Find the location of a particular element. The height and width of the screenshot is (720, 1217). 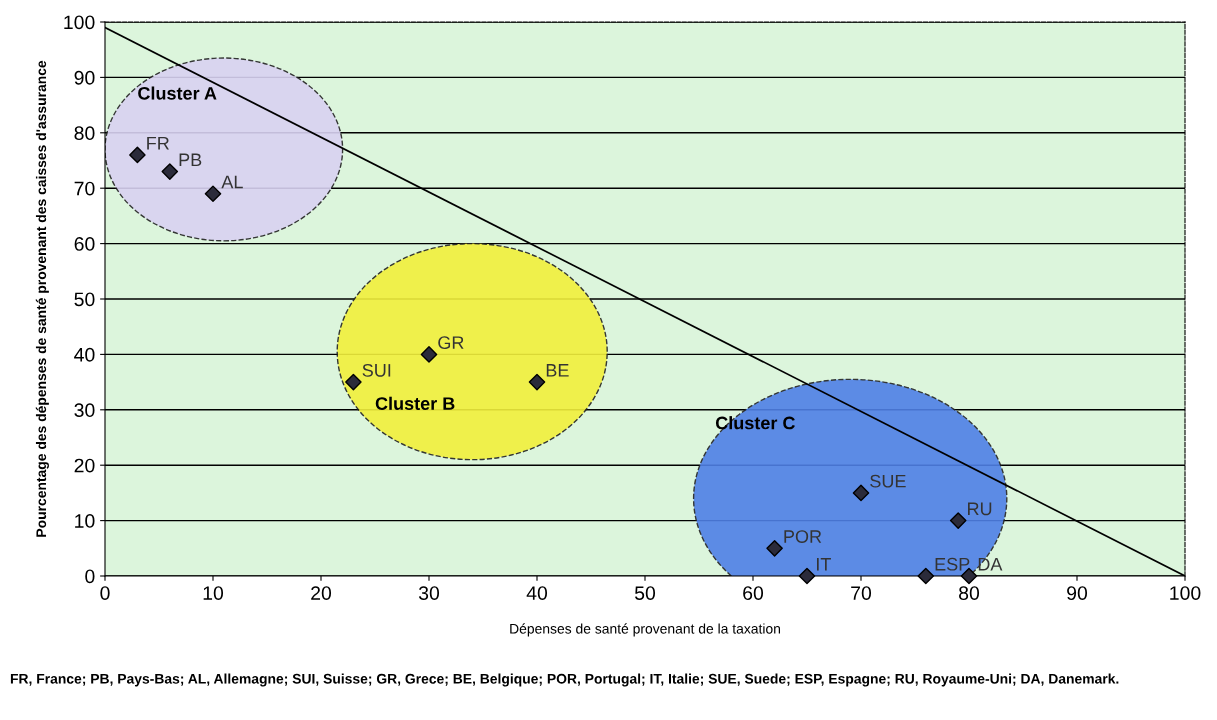

x-tick-label: 60 is located at coordinates (753, 593).